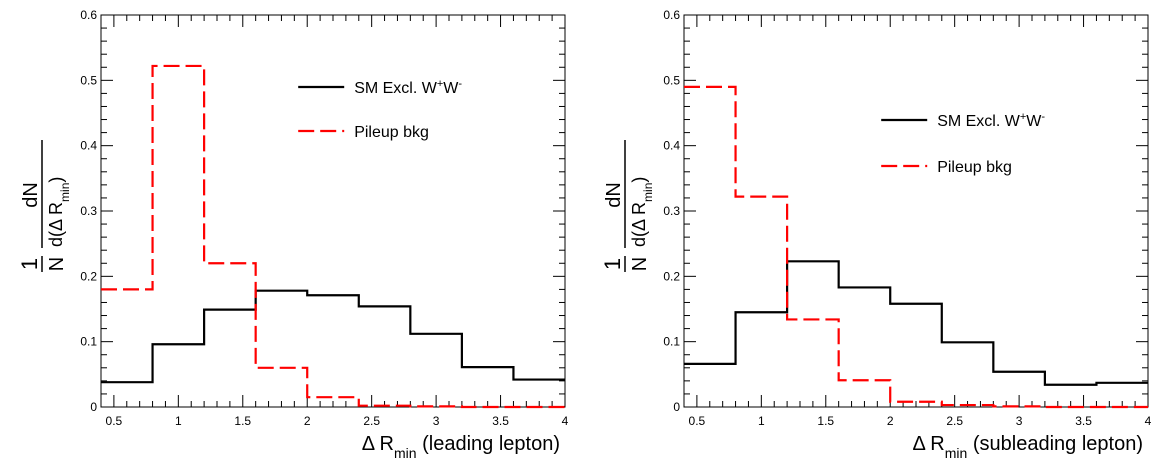 This screenshot has width=1151, height=459. Describe the element at coordinates (488, 444) in the screenshot. I see `x-axis-rest: (leading lepton)` at that location.